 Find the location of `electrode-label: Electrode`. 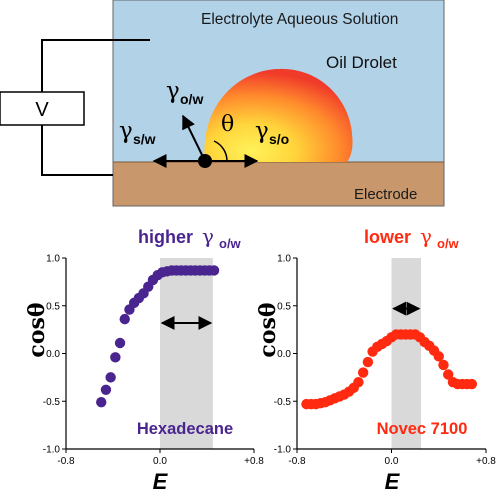

electrode-label: Electrode is located at coordinates (385, 194).